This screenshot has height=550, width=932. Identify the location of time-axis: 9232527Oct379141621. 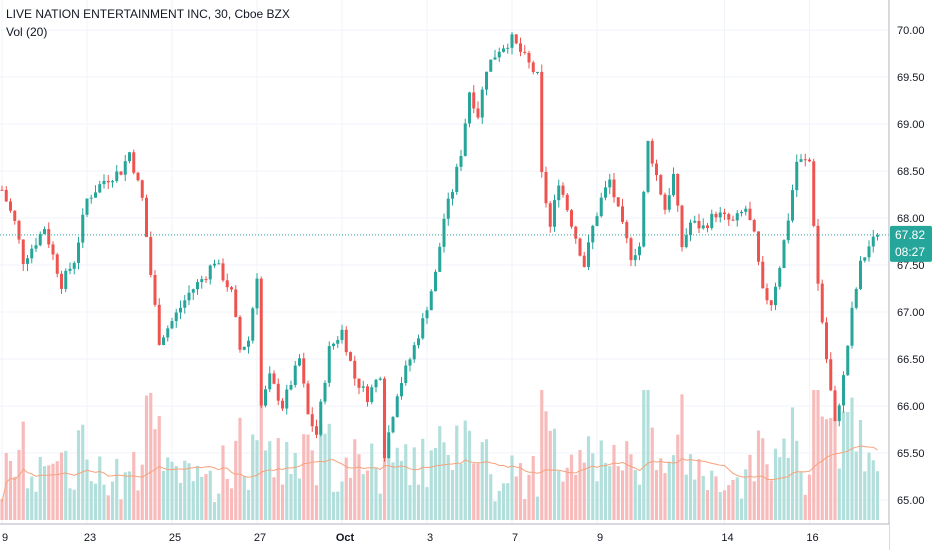
(467, 538).